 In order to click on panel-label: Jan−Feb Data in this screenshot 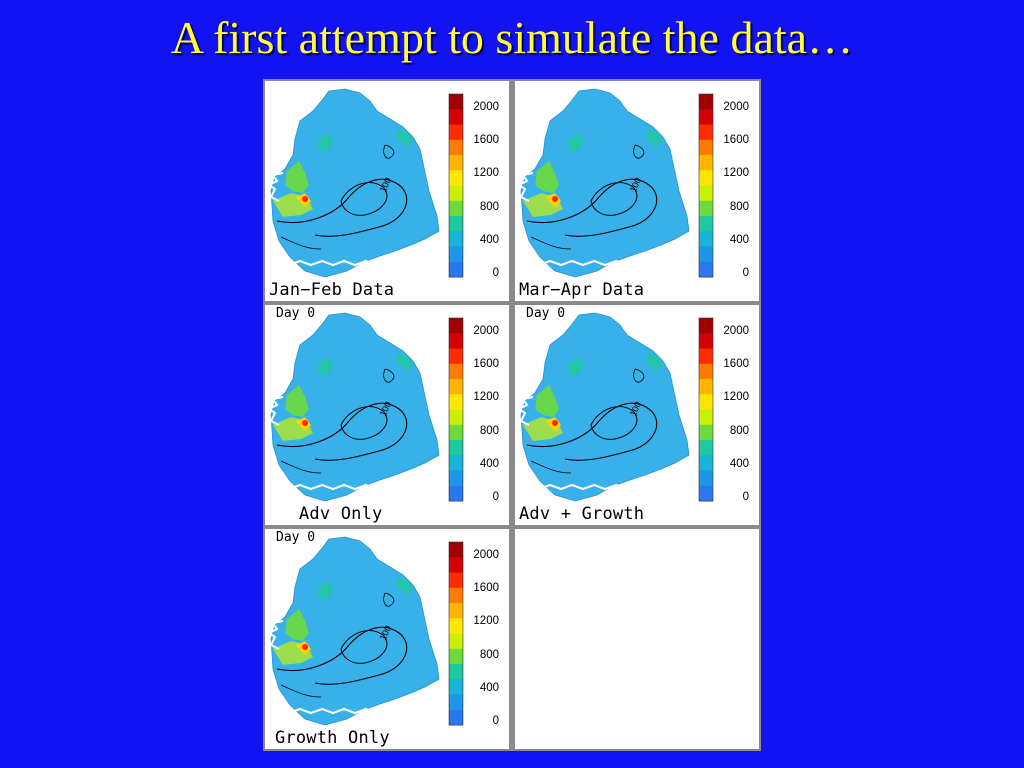, I will do `click(332, 290)`.